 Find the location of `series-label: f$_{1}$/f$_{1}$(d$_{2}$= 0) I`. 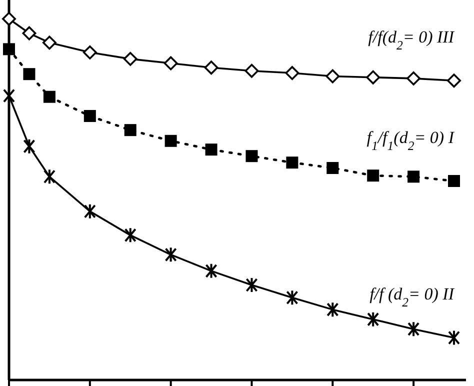

series-label: f$_{1}$/f$_{1}$(d$_{2}$= 0) I is located at coordinates (411, 140).